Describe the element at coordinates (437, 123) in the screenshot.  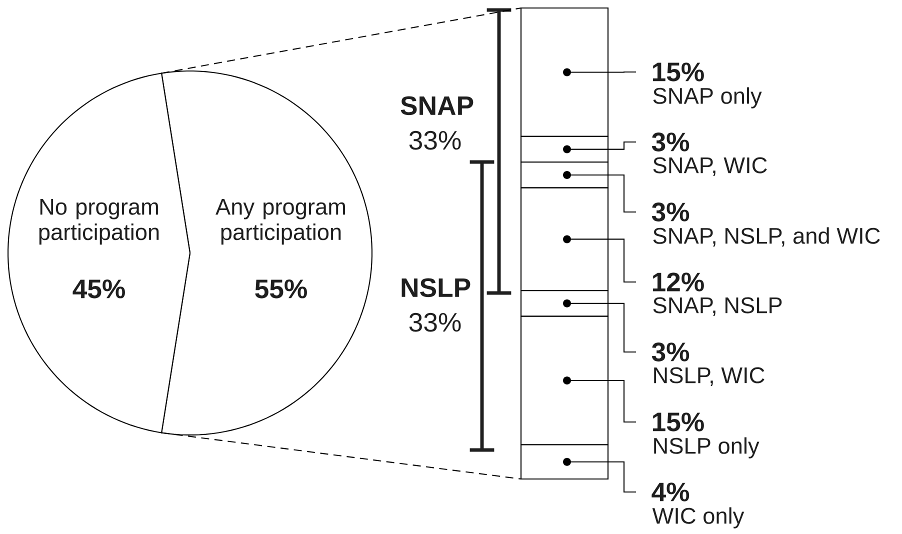
I see `text: SNAP 33%` at that location.